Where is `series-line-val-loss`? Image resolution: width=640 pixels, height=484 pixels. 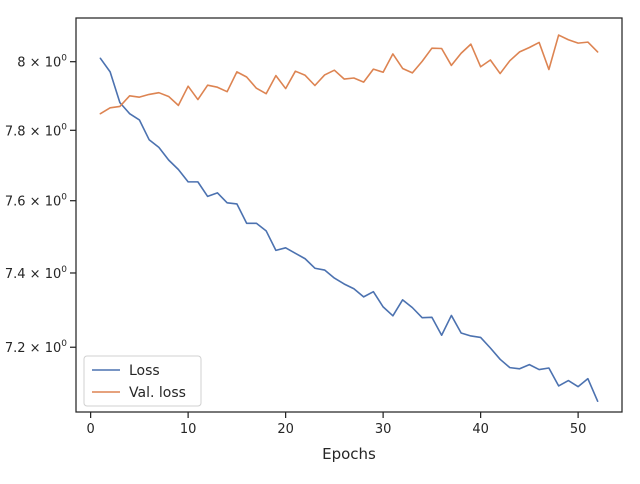 series-line-val-loss is located at coordinates (349, 74).